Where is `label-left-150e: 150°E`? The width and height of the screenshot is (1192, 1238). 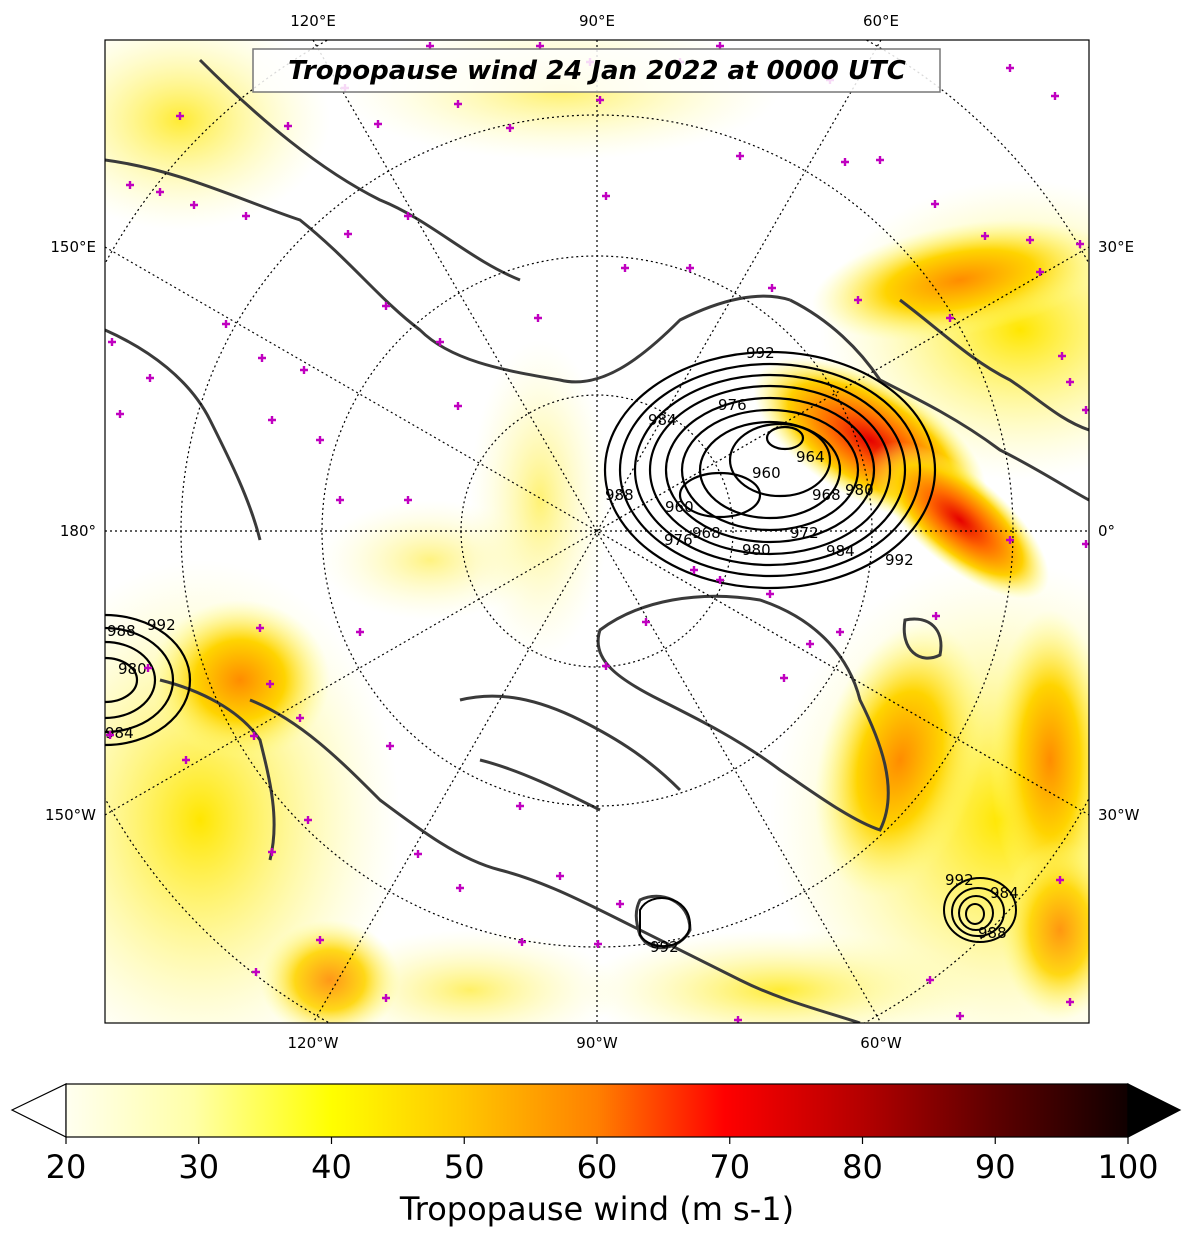 label-left-150e: 150°E is located at coordinates (73, 247).